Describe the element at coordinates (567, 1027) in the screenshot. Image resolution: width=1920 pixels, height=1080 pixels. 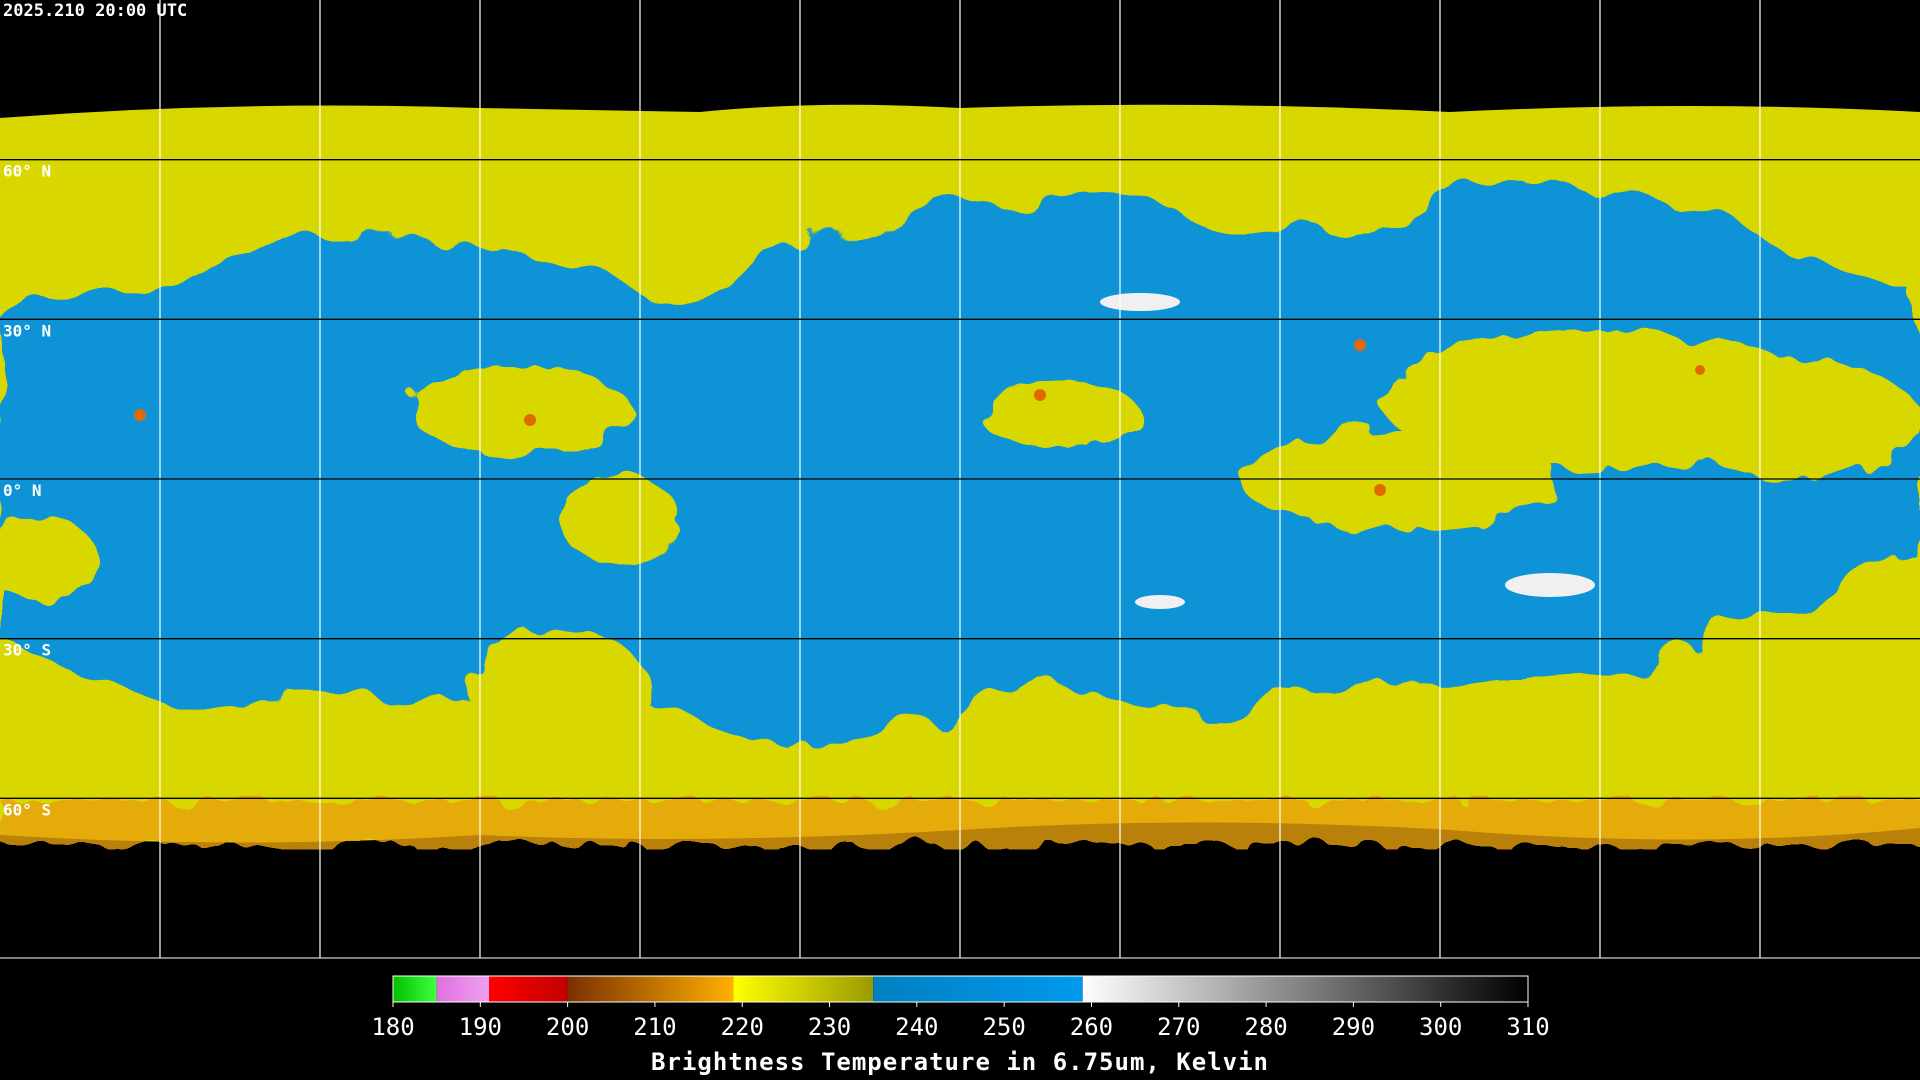
I see `colorbar-tick-label: 200` at that location.